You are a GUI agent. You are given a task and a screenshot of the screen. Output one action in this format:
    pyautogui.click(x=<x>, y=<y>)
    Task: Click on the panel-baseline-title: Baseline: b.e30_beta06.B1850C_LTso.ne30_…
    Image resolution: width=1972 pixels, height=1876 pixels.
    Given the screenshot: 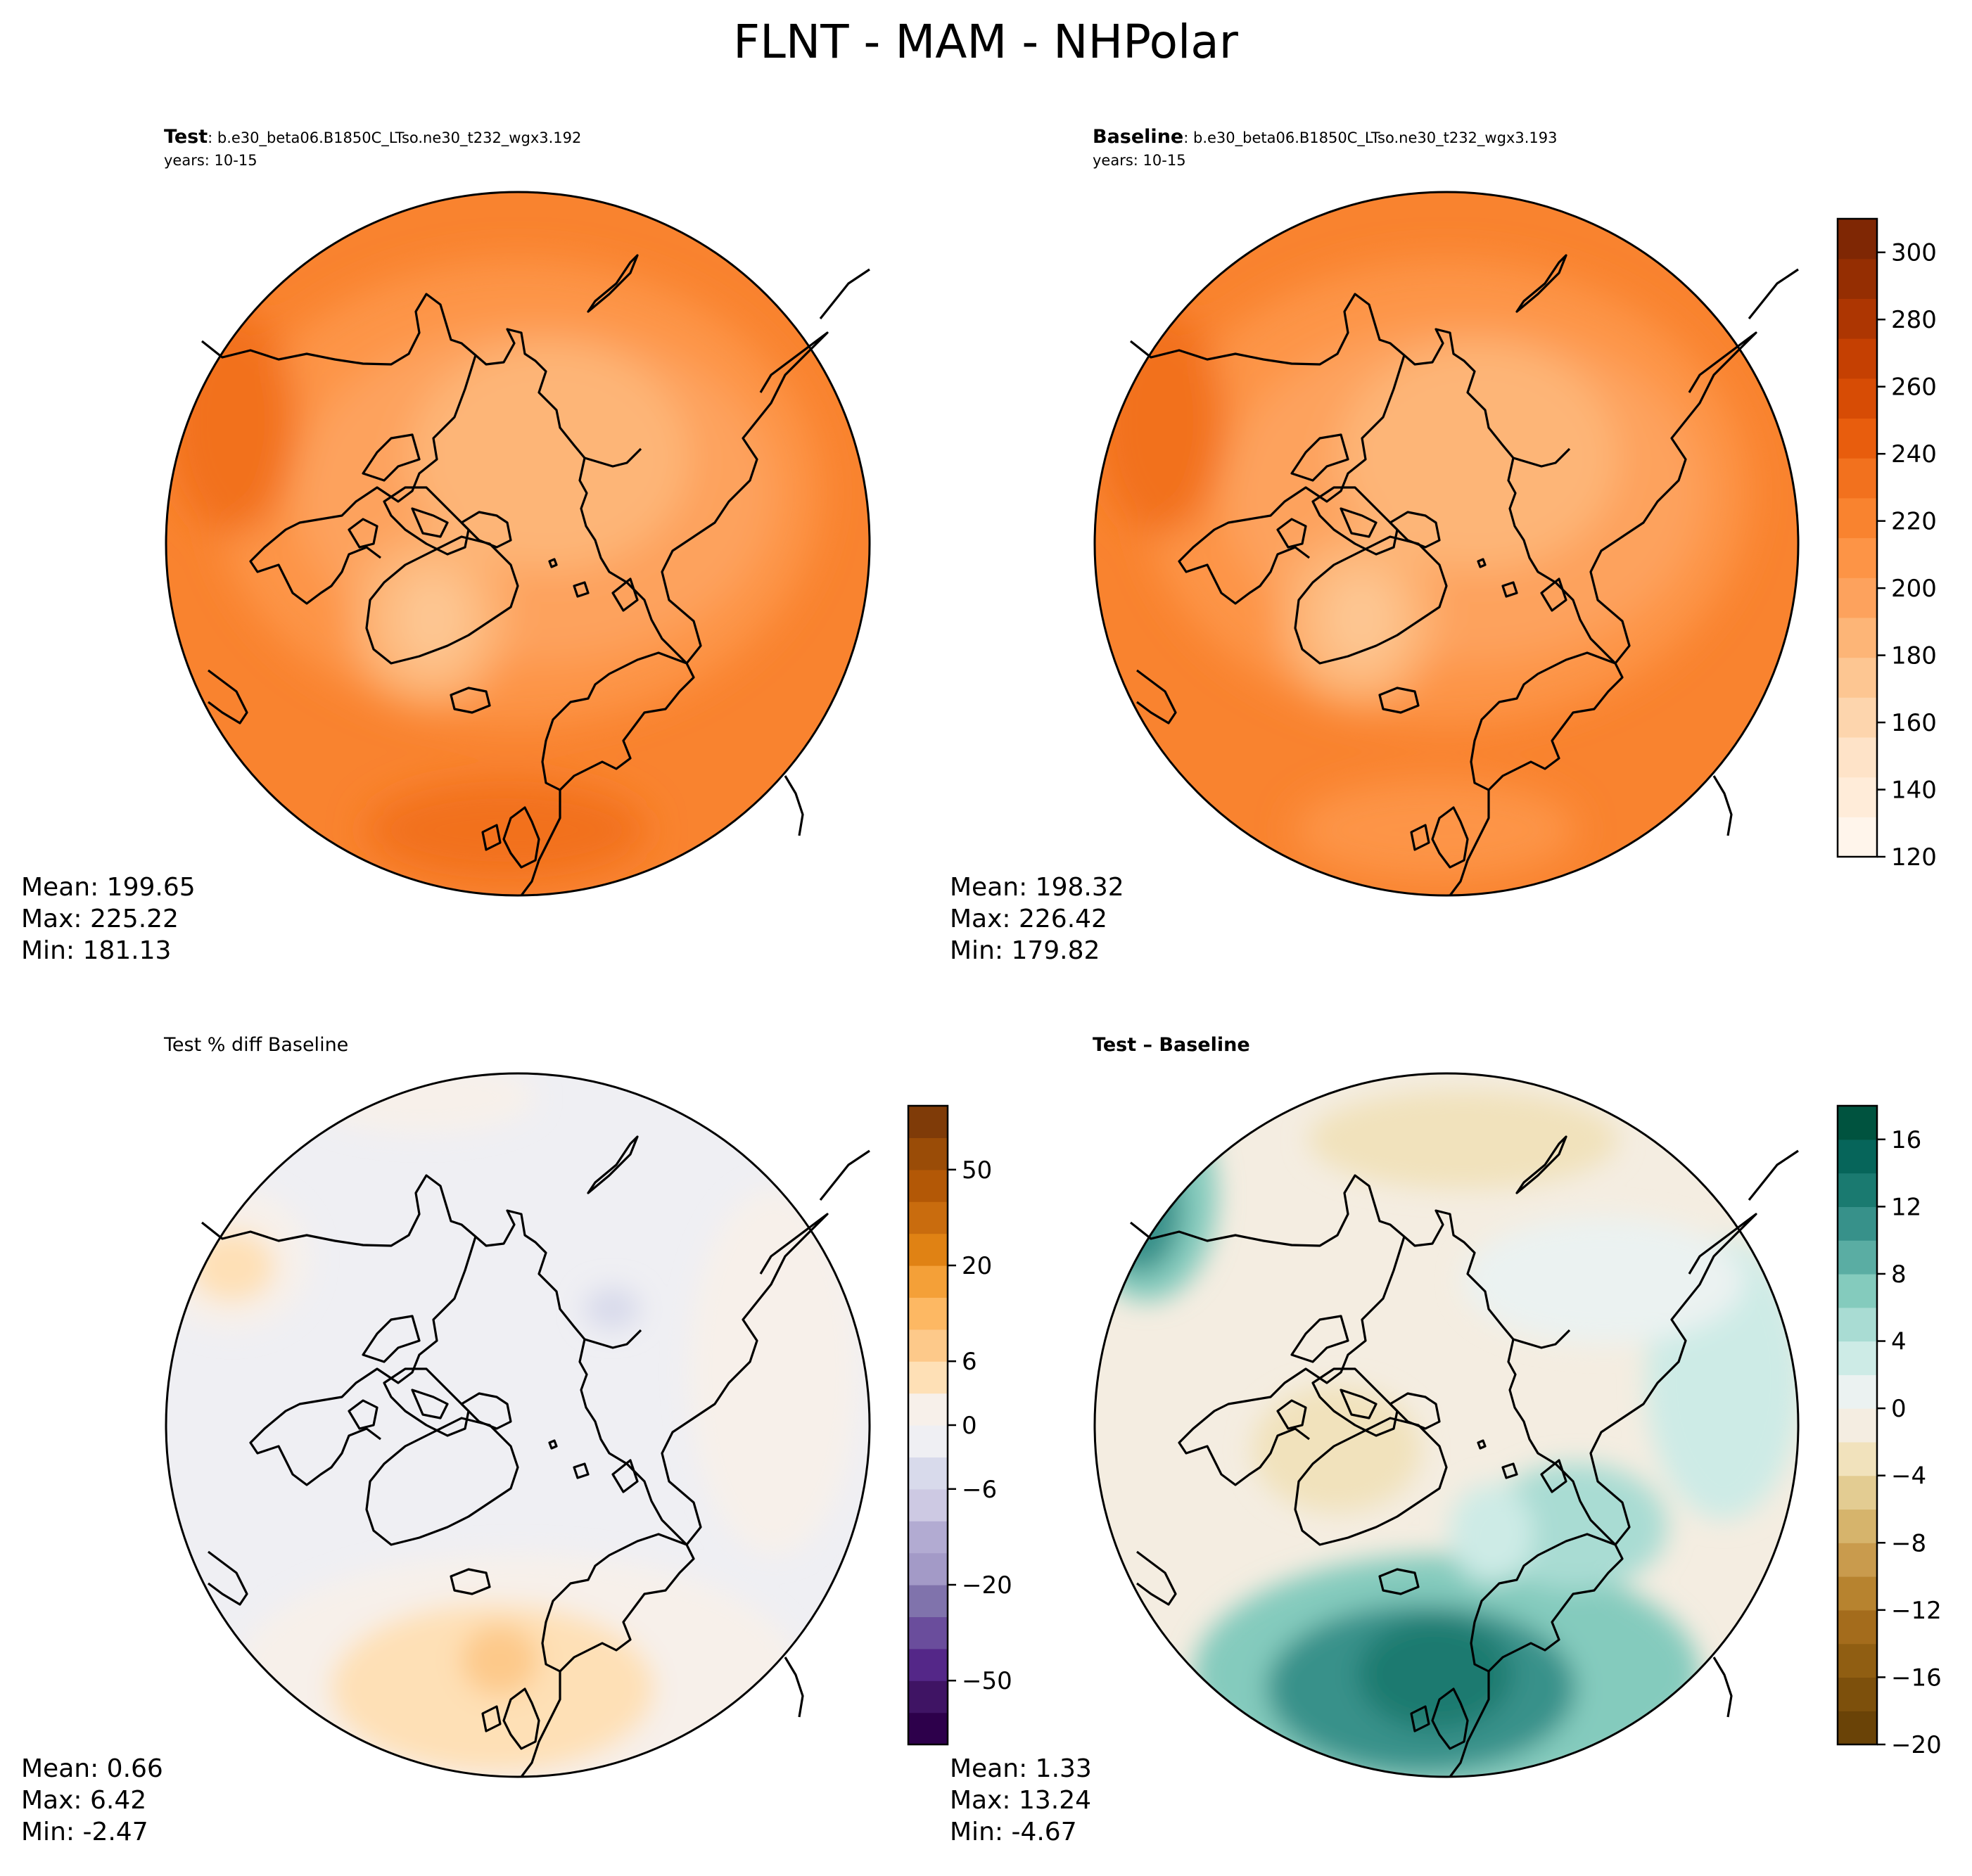 What is the action you would take?
    pyautogui.click(x=1325, y=137)
    